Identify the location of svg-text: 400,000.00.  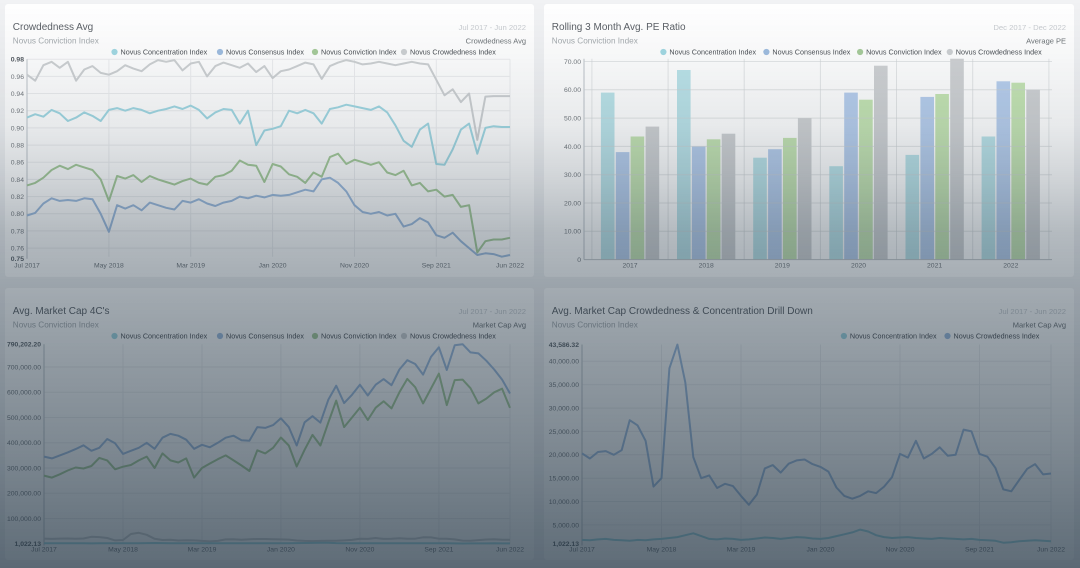
(24, 443).